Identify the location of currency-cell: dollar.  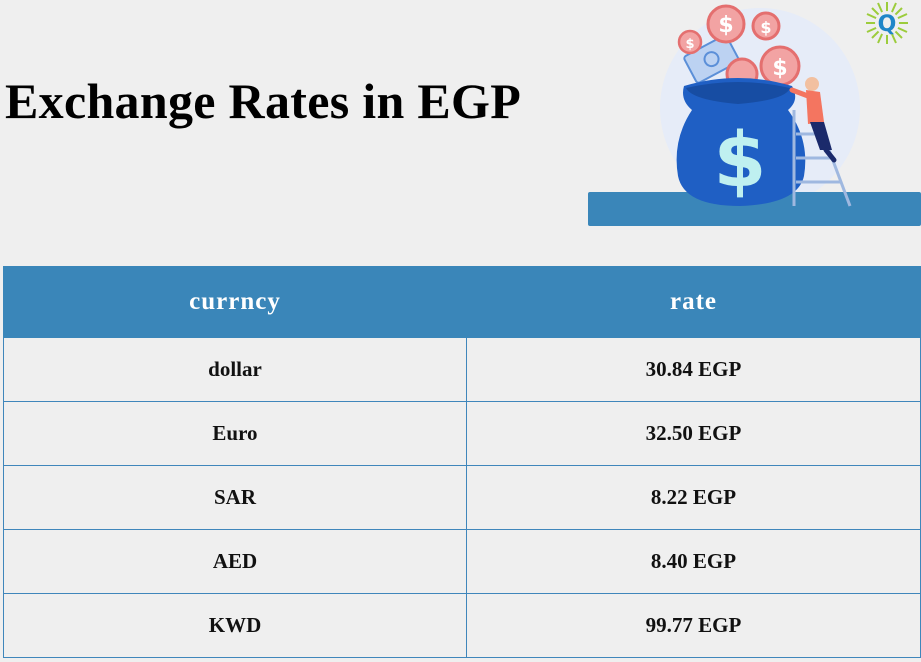
(235, 369).